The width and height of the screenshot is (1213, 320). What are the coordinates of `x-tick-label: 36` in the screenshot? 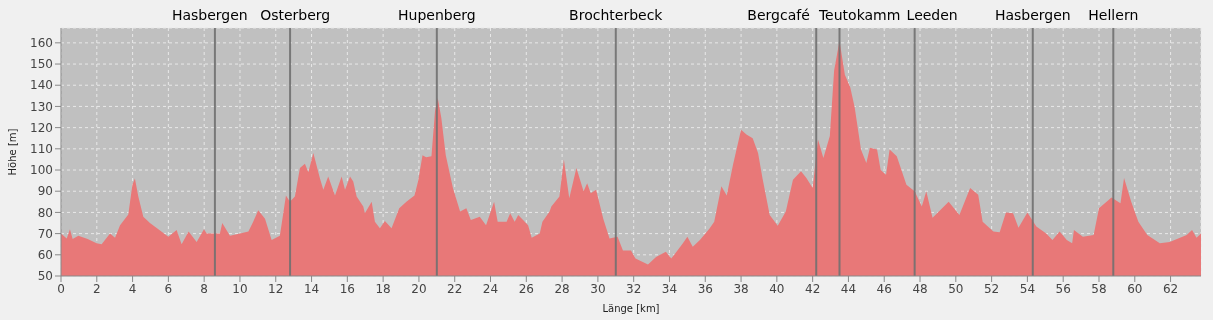 It's located at (705, 288).